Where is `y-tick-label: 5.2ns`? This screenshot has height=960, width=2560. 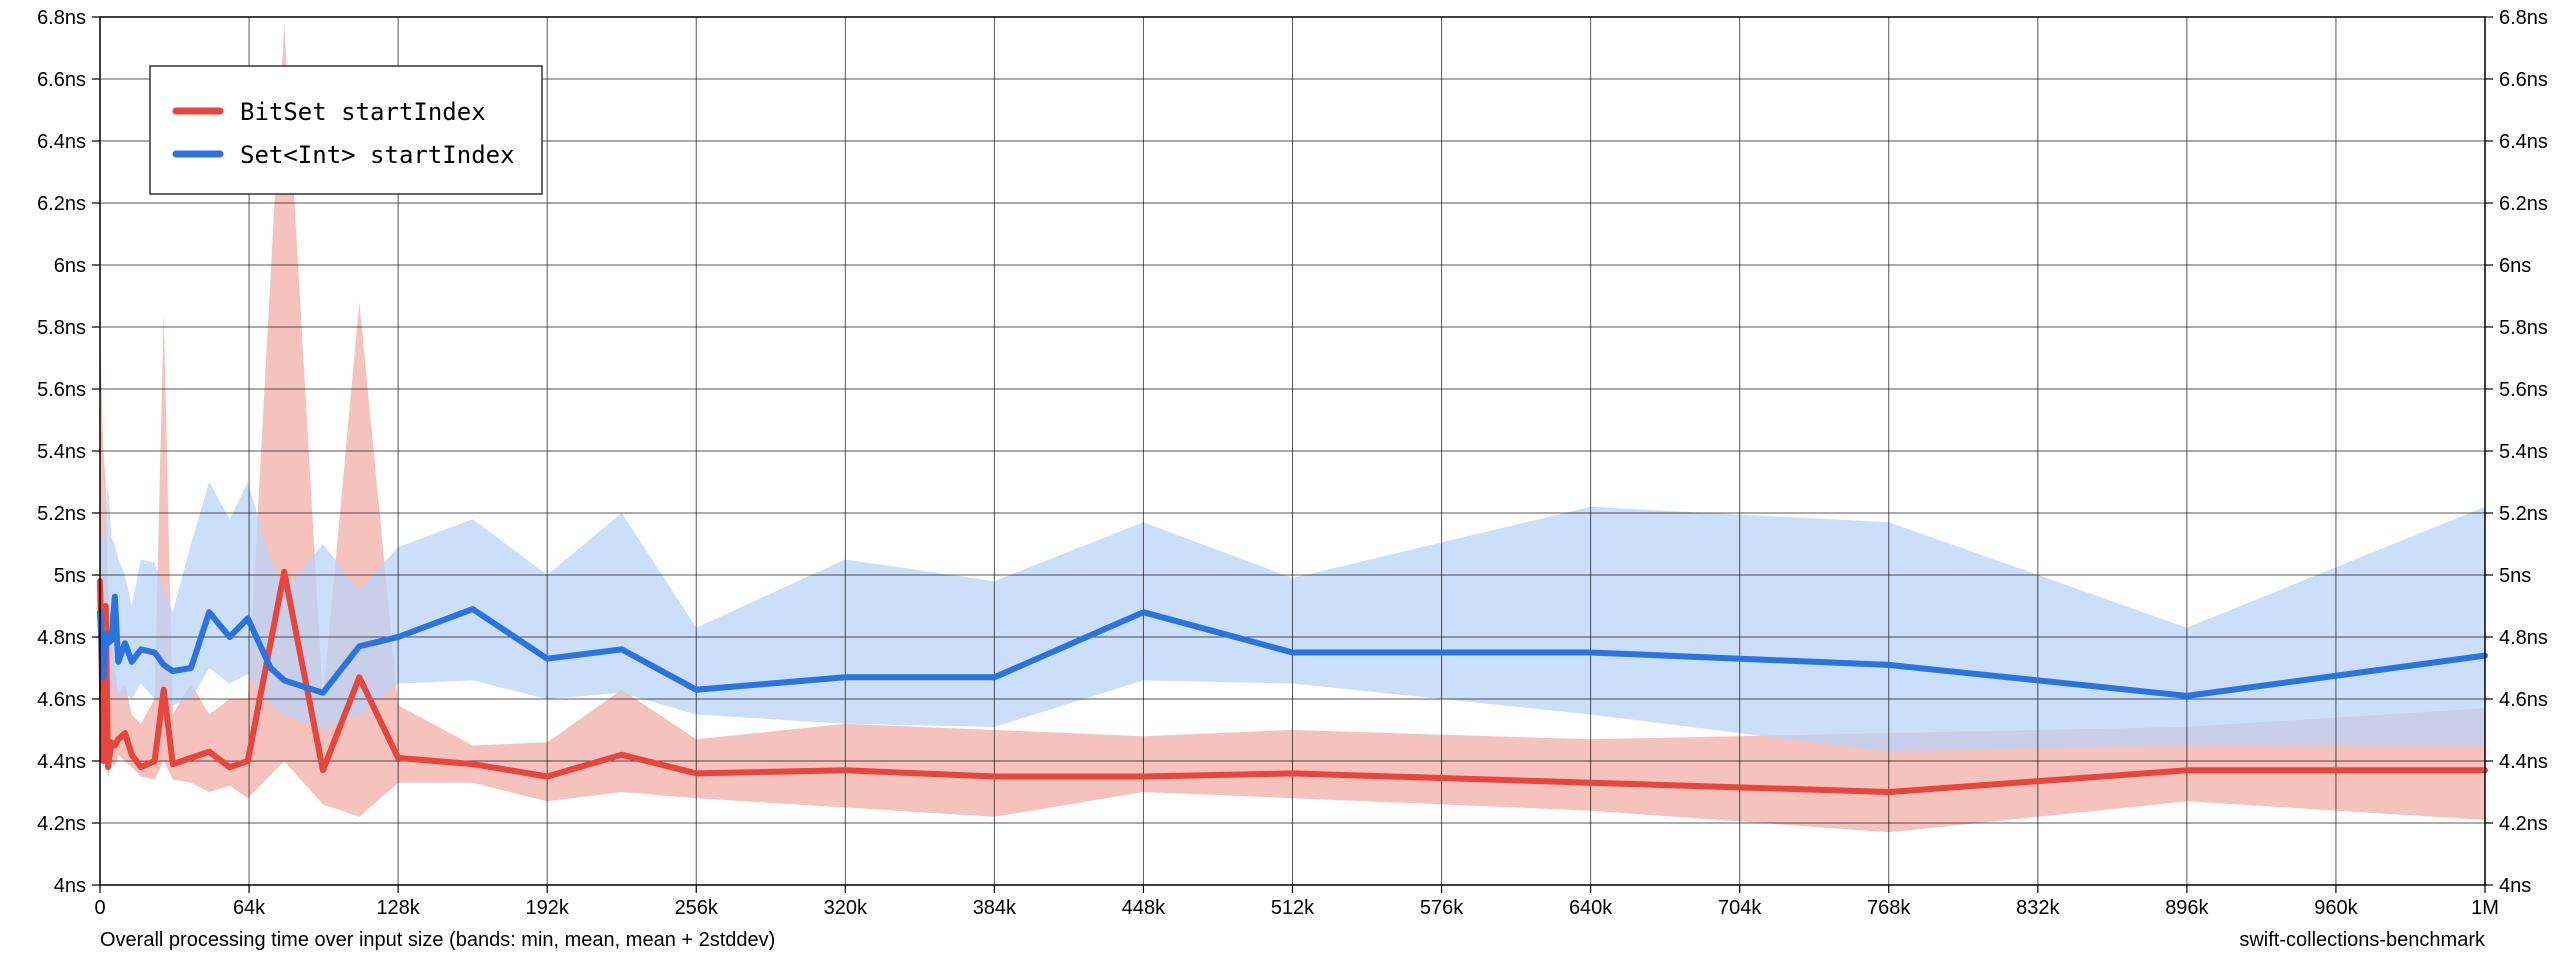
y-tick-label: 5.2ns is located at coordinates (61, 514).